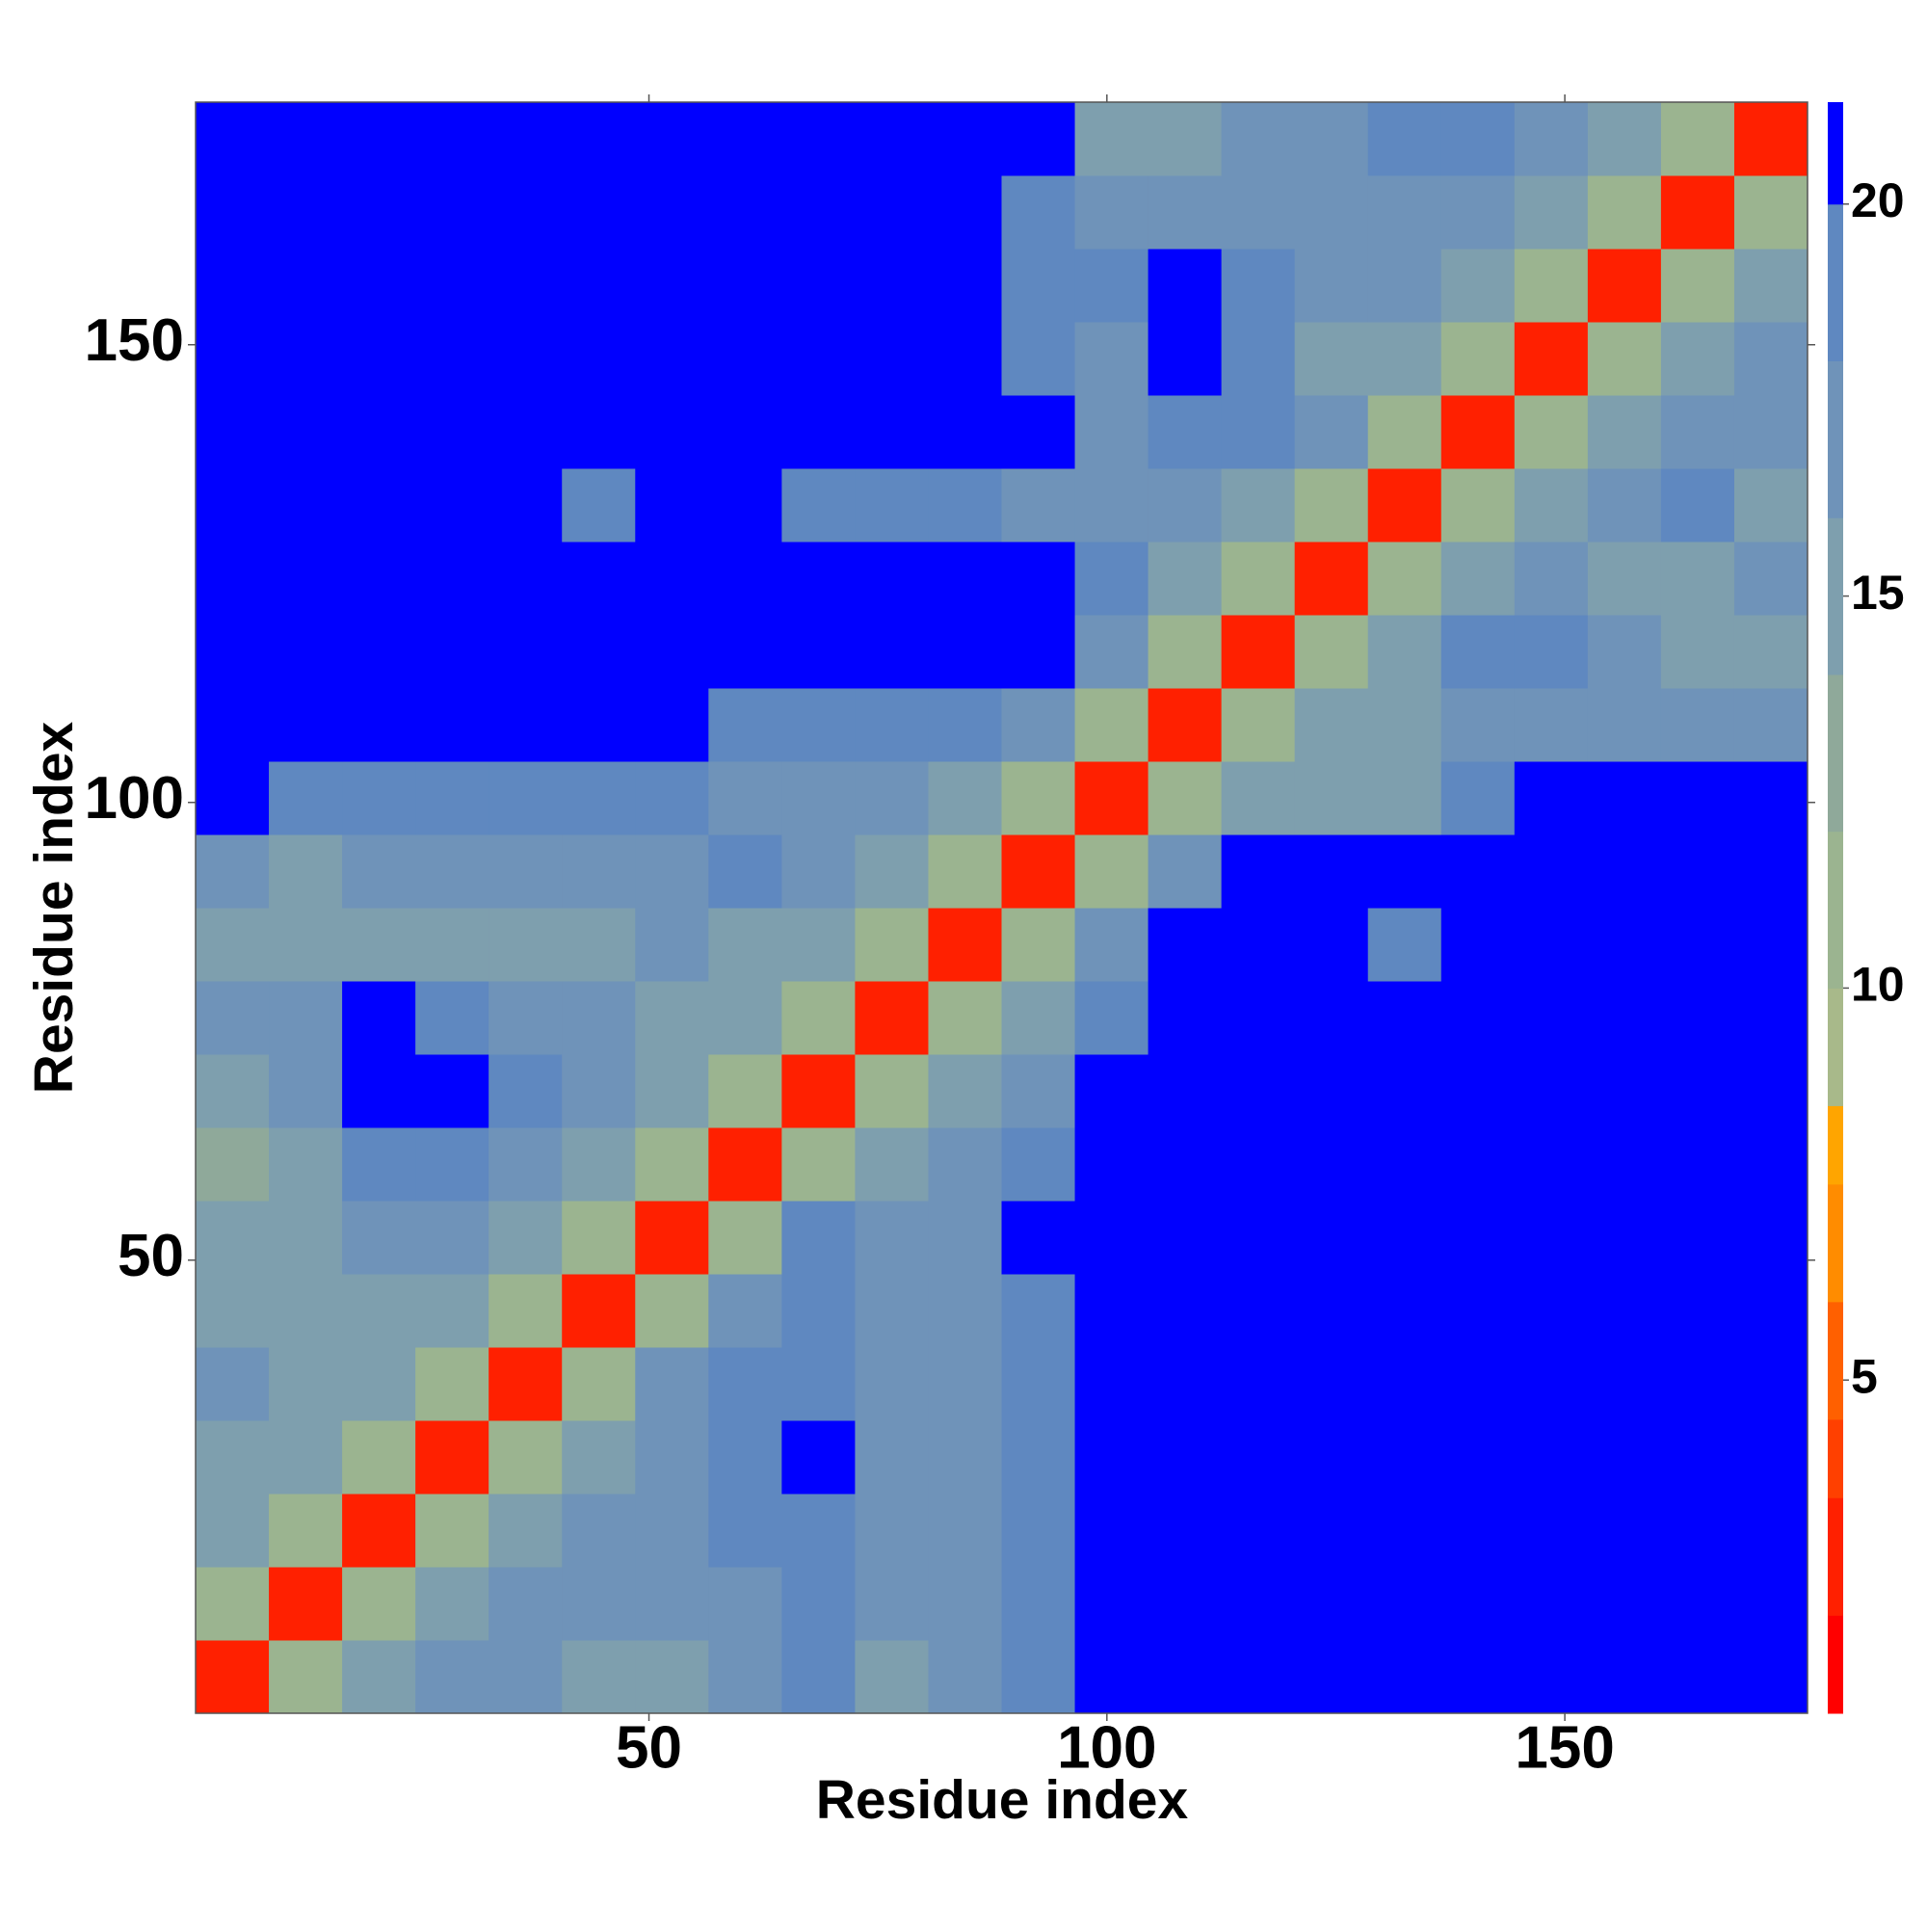  What do you see at coordinates (151, 1256) in the screenshot?
I see `y-tick-label: 50` at bounding box center [151, 1256].